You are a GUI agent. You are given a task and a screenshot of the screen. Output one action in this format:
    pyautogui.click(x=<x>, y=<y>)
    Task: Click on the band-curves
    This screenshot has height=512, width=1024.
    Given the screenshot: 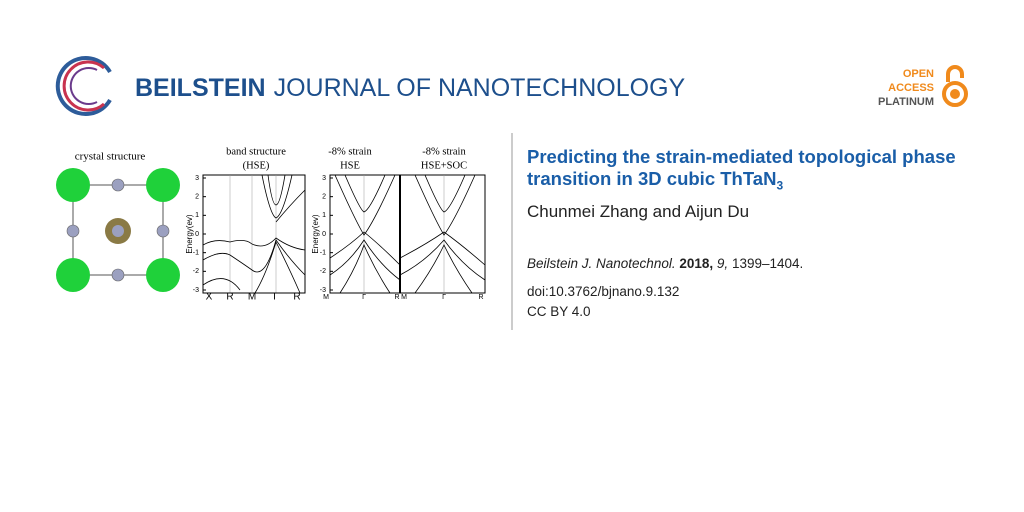 What is the action you would take?
    pyautogui.click(x=344, y=234)
    